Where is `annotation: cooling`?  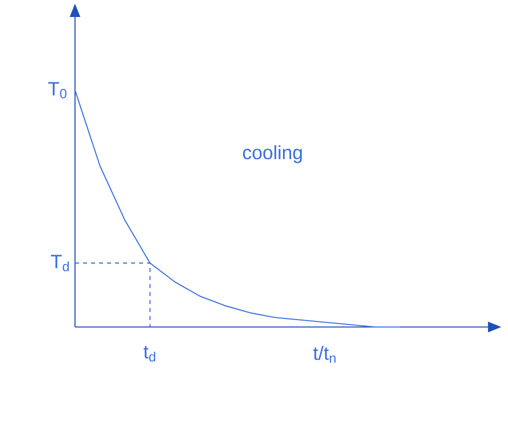 annotation: cooling is located at coordinates (272, 154).